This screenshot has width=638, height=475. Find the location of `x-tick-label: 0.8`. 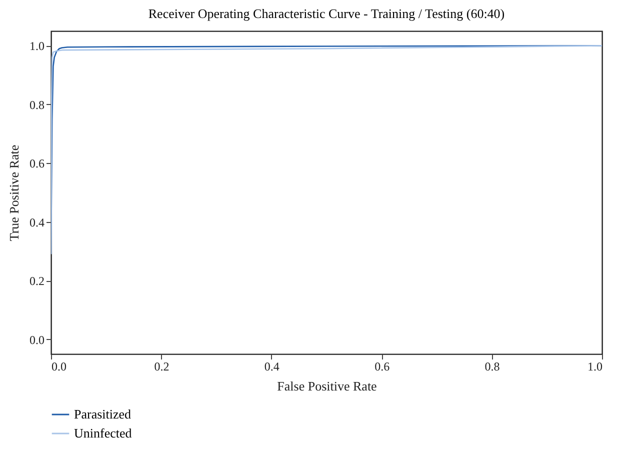

x-tick-label: 0.8 is located at coordinates (492, 367).